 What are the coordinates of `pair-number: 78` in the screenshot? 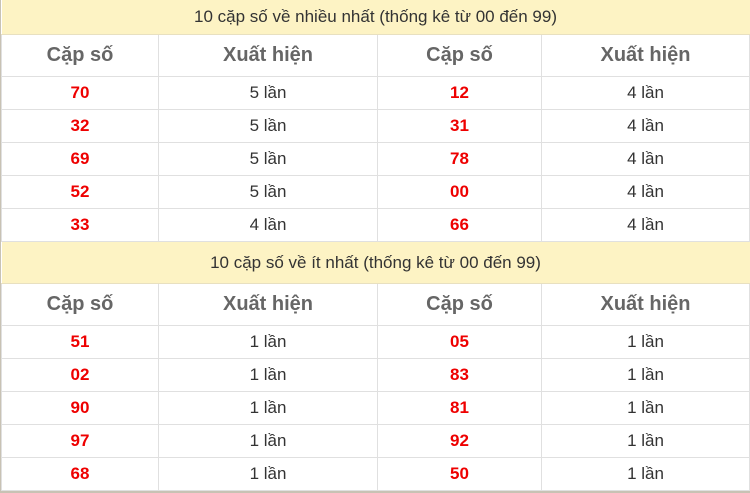 It's located at (459, 159).